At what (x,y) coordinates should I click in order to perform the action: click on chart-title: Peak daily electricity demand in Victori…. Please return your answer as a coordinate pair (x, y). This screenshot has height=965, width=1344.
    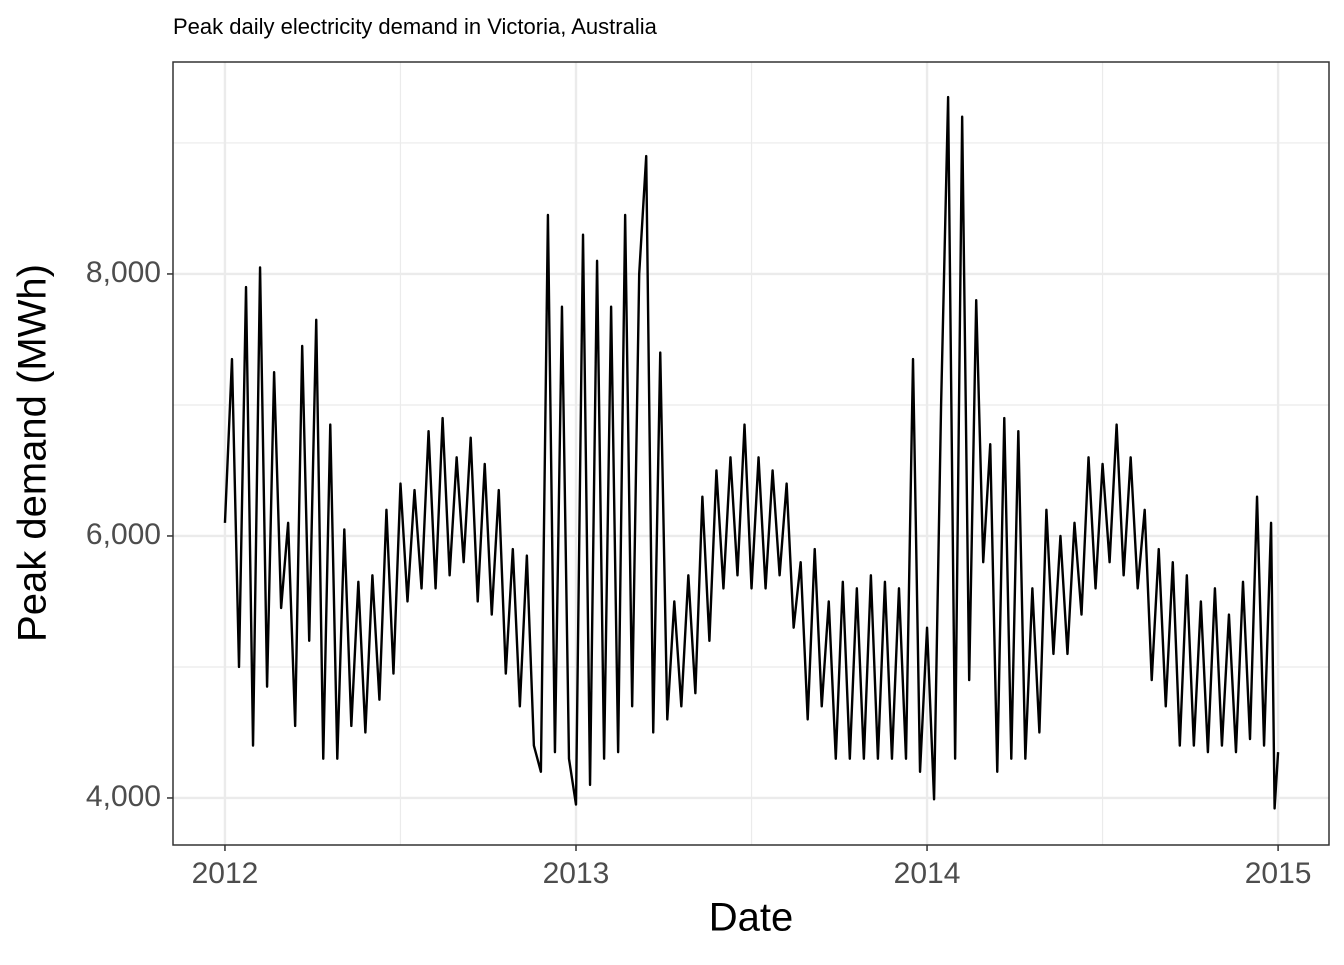
    Looking at the image, I should click on (415, 26).